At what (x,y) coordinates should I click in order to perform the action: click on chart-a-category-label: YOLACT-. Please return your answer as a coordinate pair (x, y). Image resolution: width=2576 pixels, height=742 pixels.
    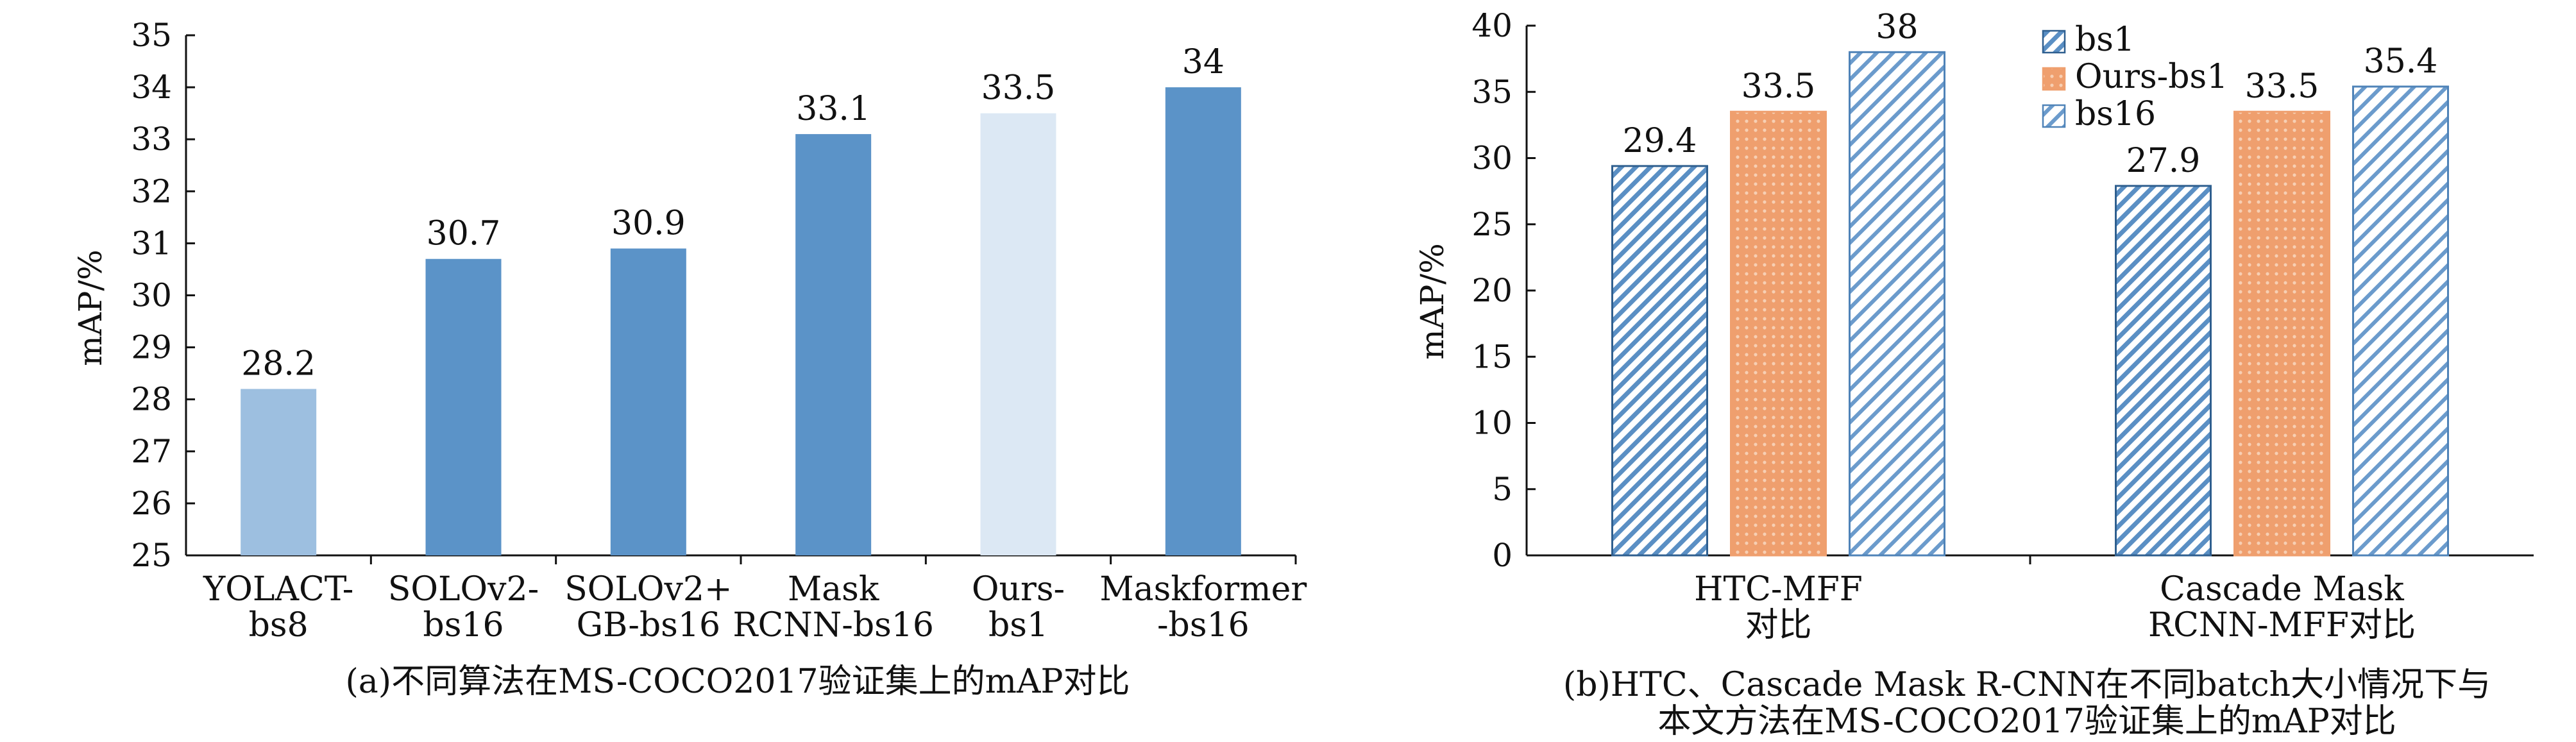
    Looking at the image, I should click on (278, 589).